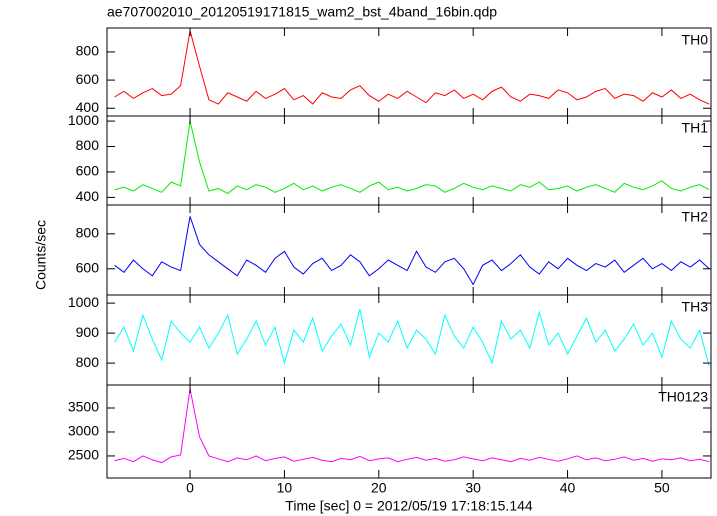 This screenshot has height=516, width=717. Describe the element at coordinates (83, 407) in the screenshot. I see `y-tick-label: 3500` at that location.